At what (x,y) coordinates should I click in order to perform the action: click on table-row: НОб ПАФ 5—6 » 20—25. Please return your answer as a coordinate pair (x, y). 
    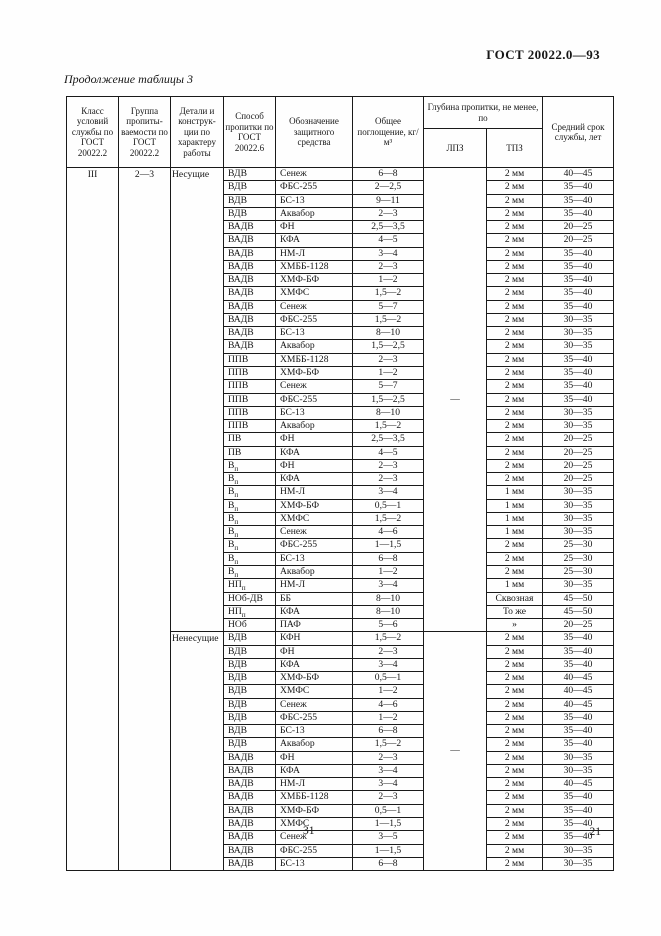
    Looking at the image, I should click on (340, 625).